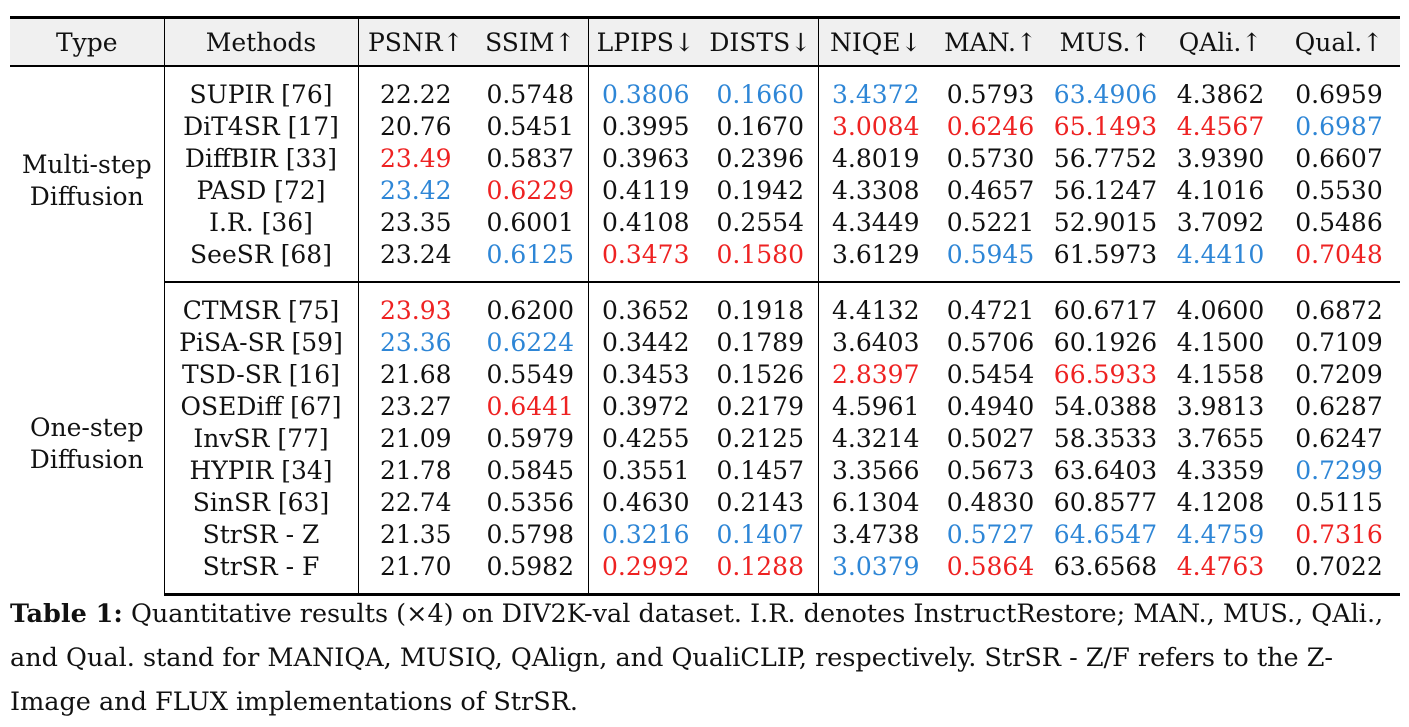  What do you see at coordinates (1105, 573) in the screenshot?
I see `cell-musiq: 63.6568` at bounding box center [1105, 573].